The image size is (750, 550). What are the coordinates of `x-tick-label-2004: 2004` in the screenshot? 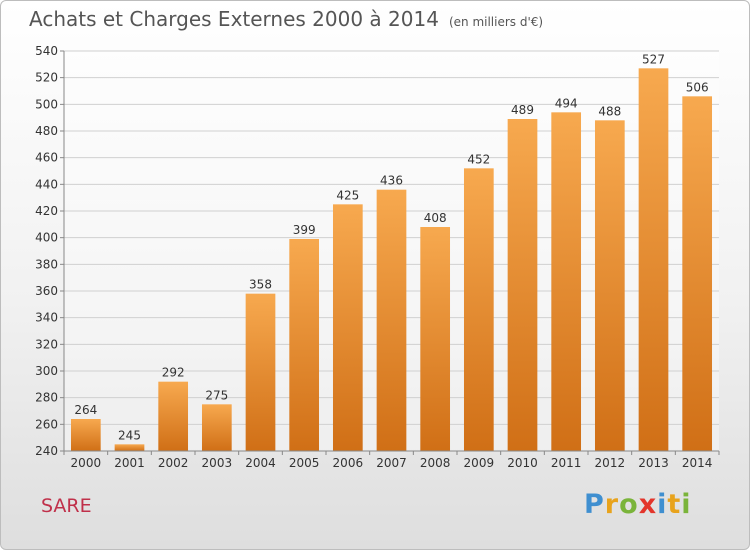 It's located at (260, 463).